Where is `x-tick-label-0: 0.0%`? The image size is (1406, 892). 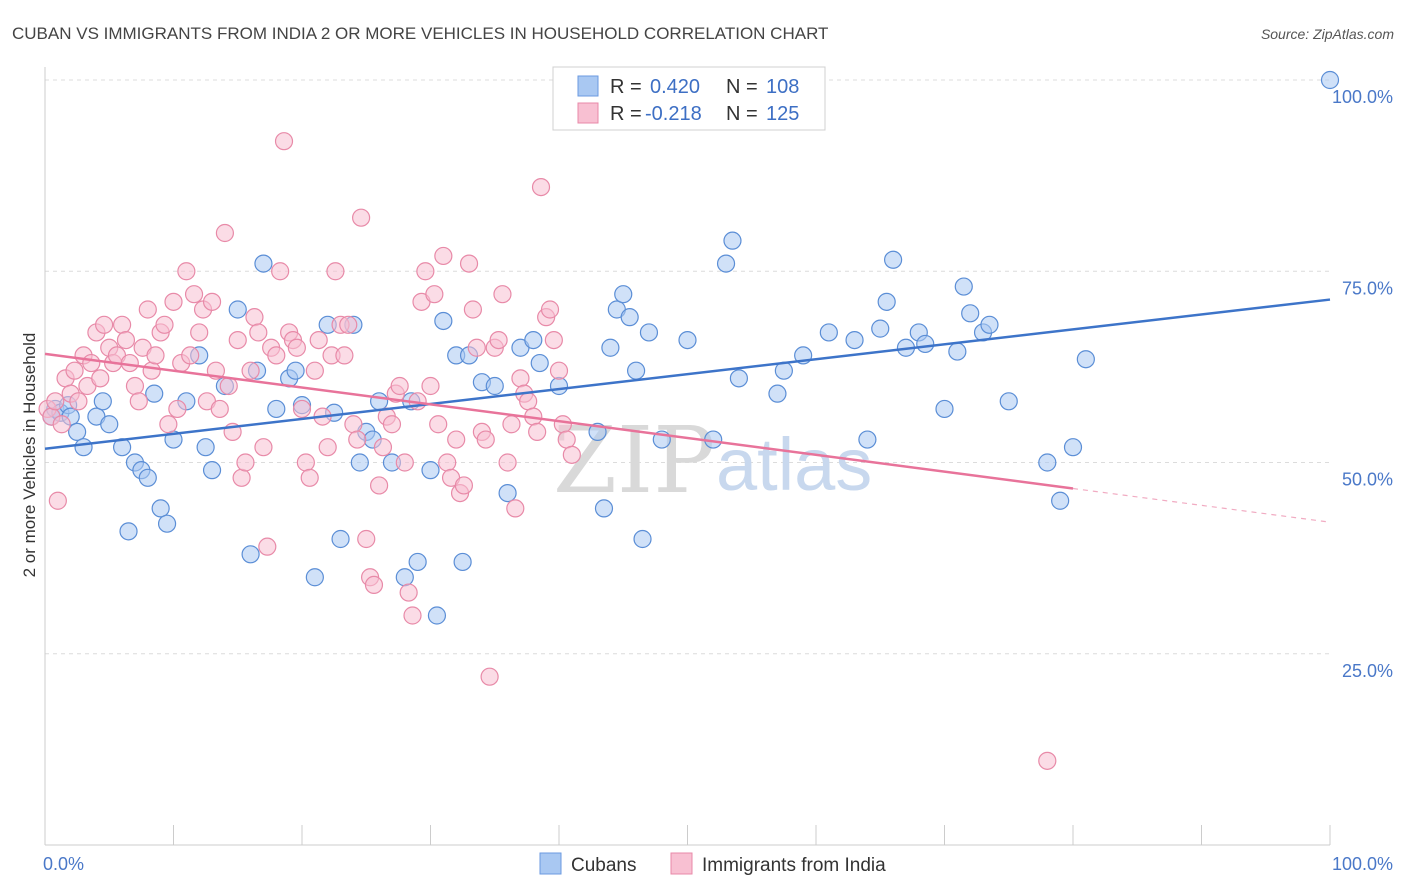 x-tick-label-0: 0.0% is located at coordinates (63, 864).